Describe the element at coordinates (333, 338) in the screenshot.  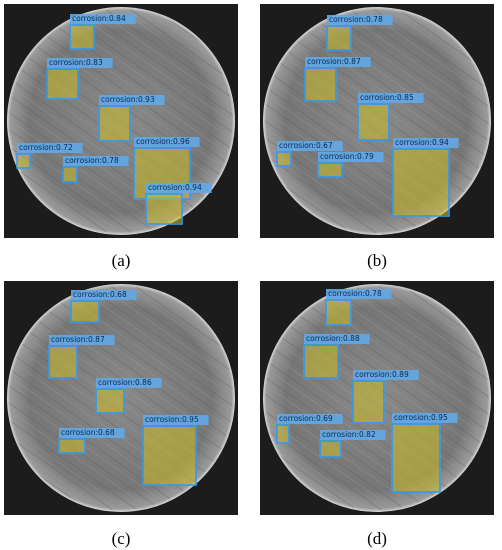
I see `detection-tag: corrosion:0.88` at that location.